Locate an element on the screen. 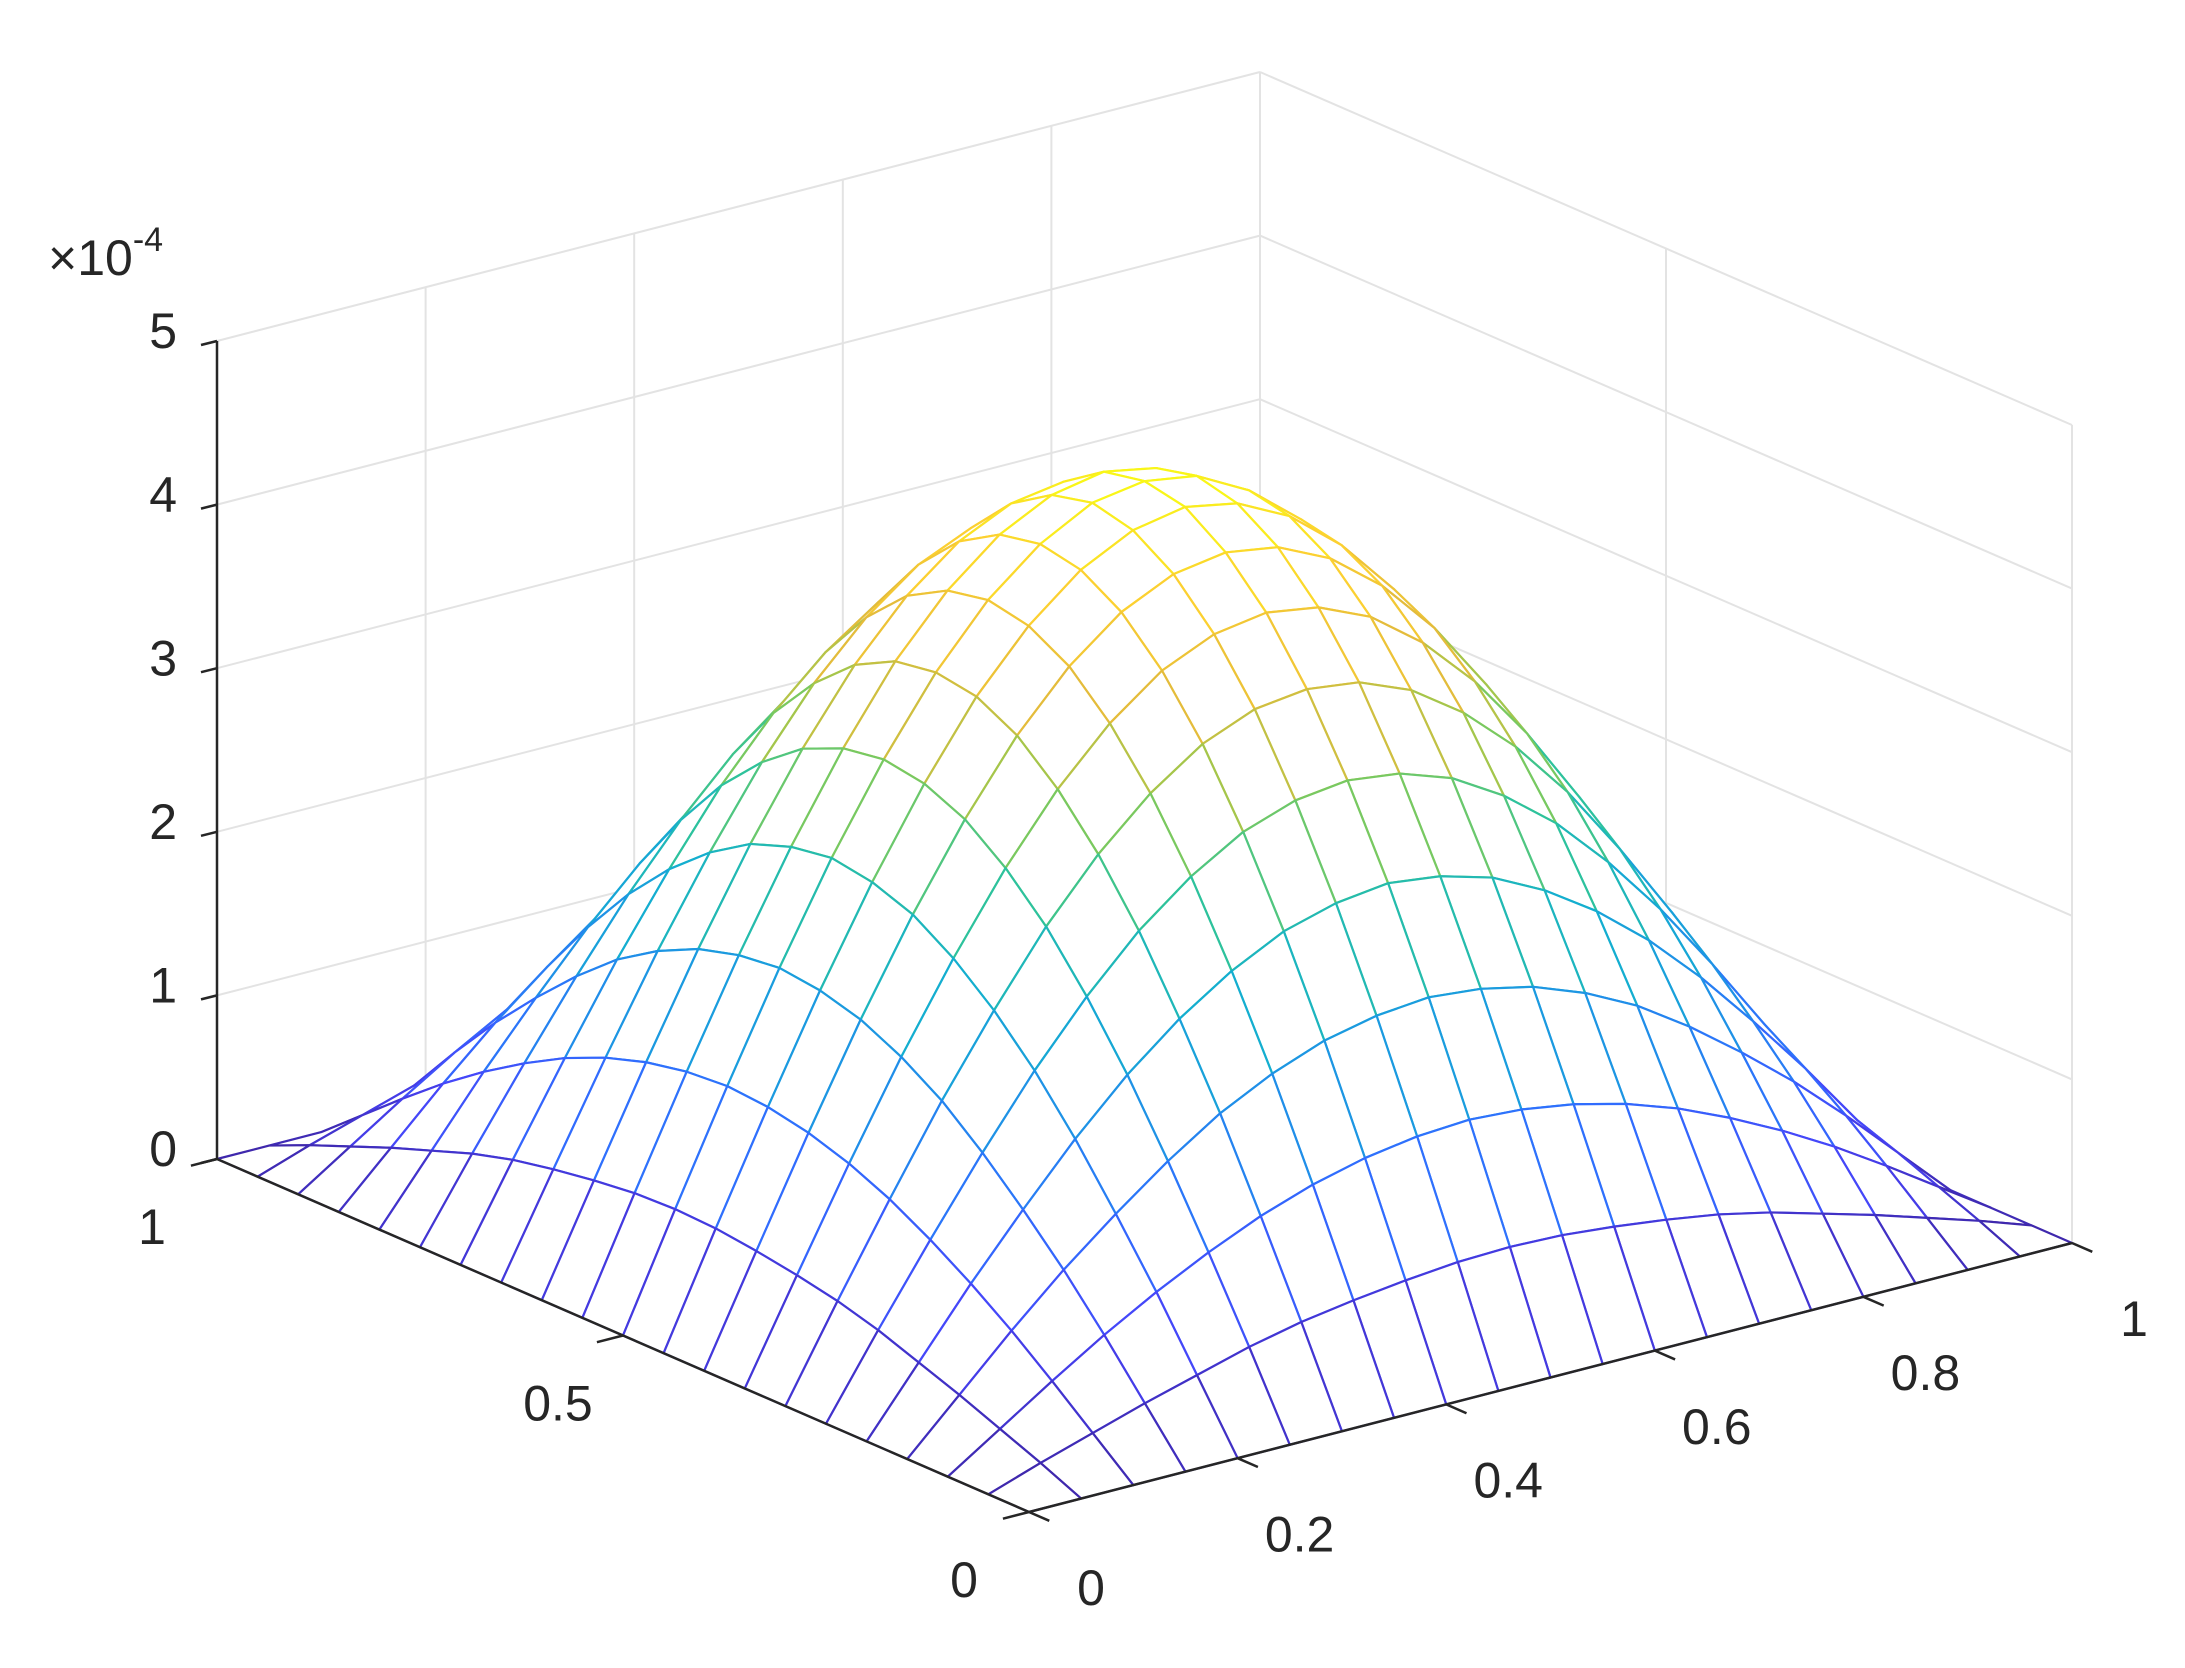  z-multiplier-base: ×10 is located at coordinates (90, 258).